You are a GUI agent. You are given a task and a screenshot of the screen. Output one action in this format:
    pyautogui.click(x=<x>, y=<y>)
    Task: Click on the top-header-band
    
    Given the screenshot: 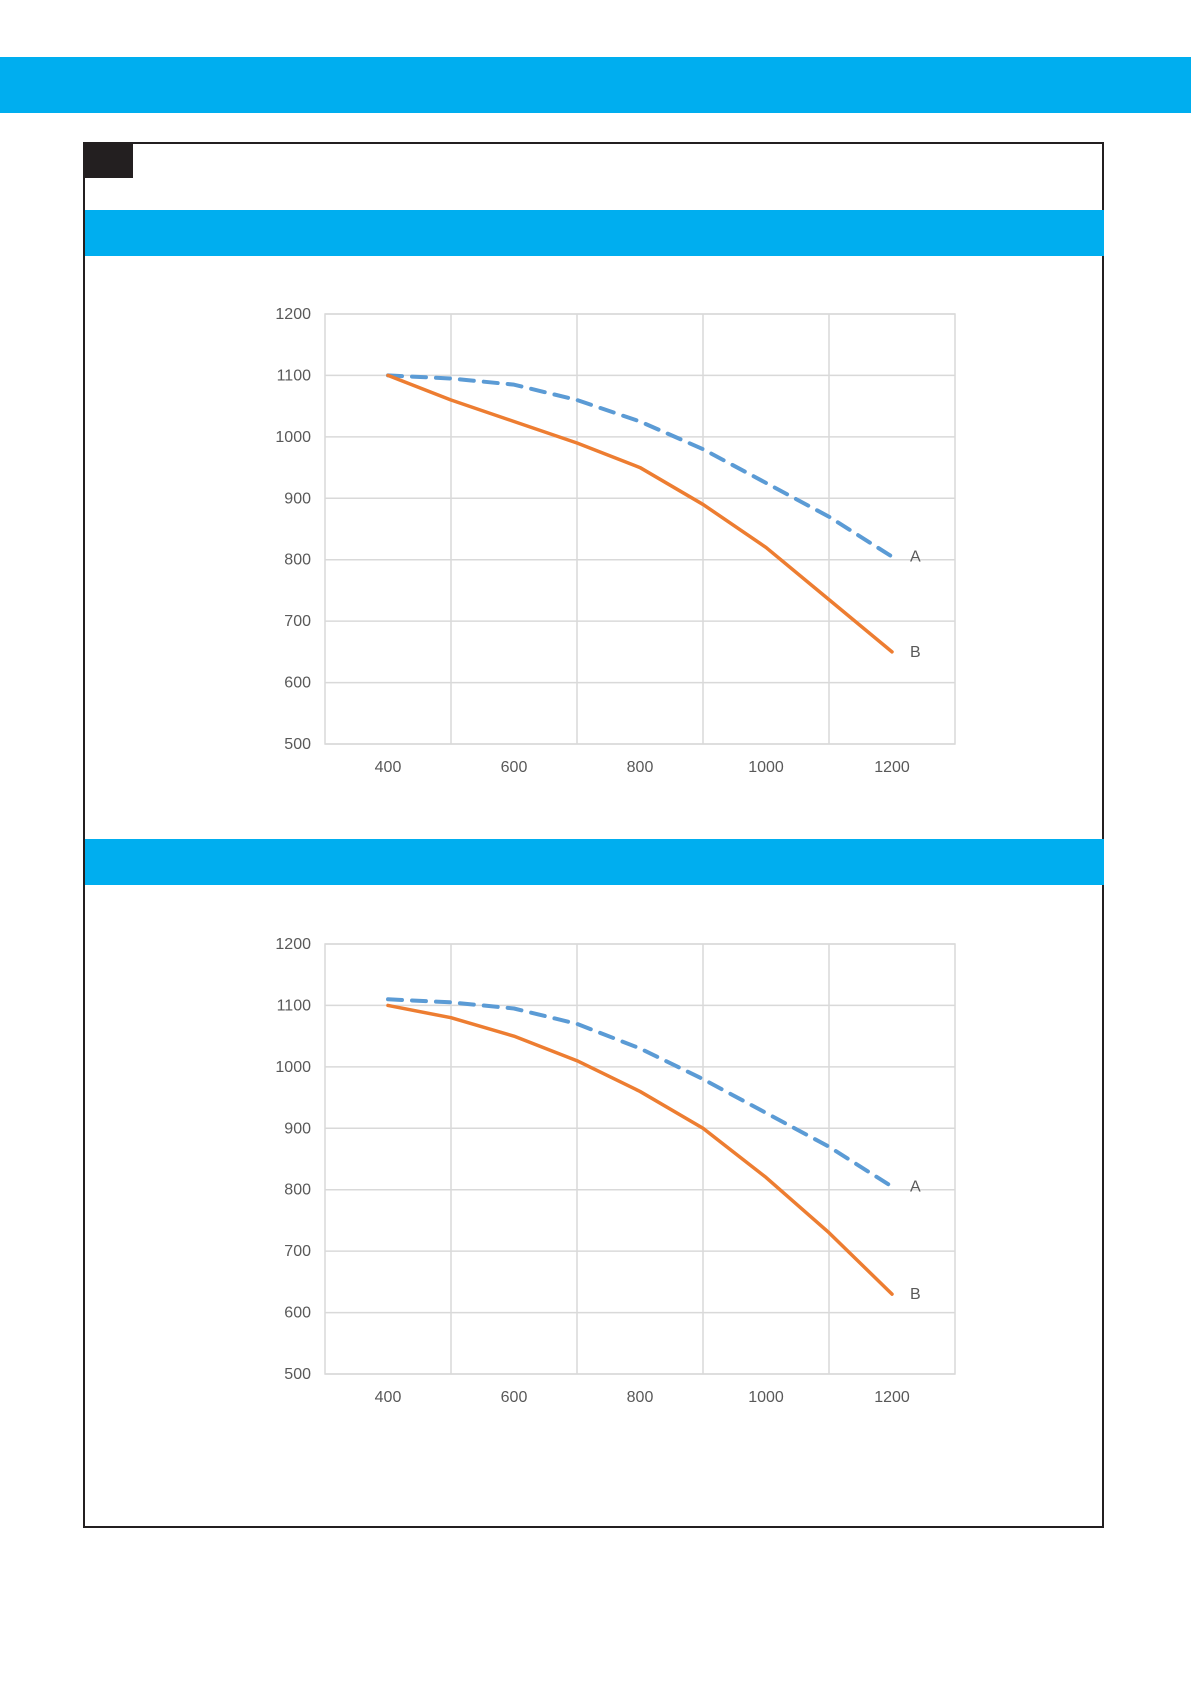 What is the action you would take?
    pyautogui.click(x=595, y=85)
    